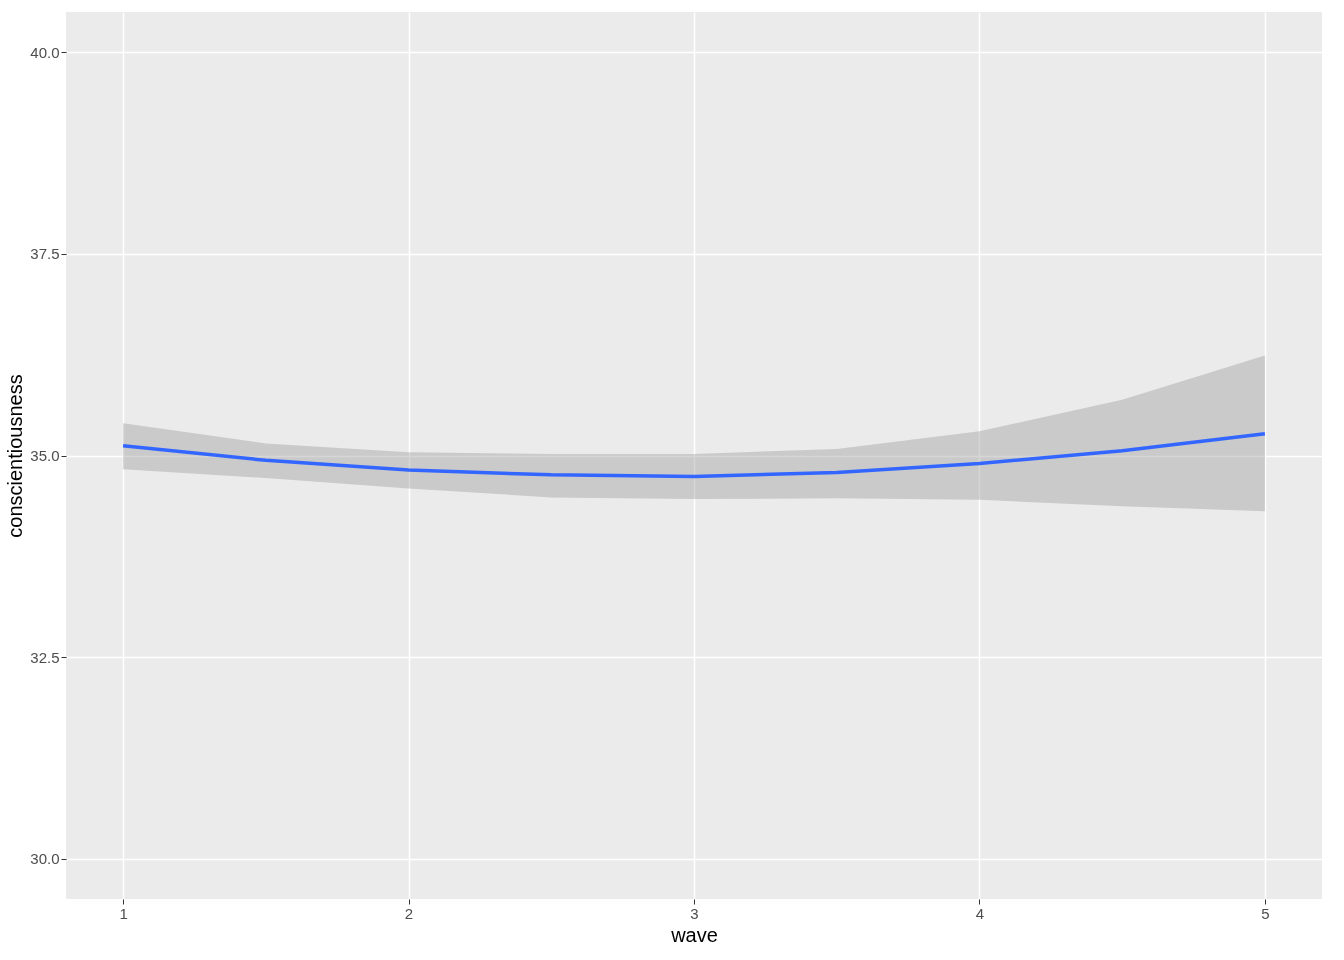  What do you see at coordinates (1265, 913) in the screenshot?
I see `x-tick-label: 5` at bounding box center [1265, 913].